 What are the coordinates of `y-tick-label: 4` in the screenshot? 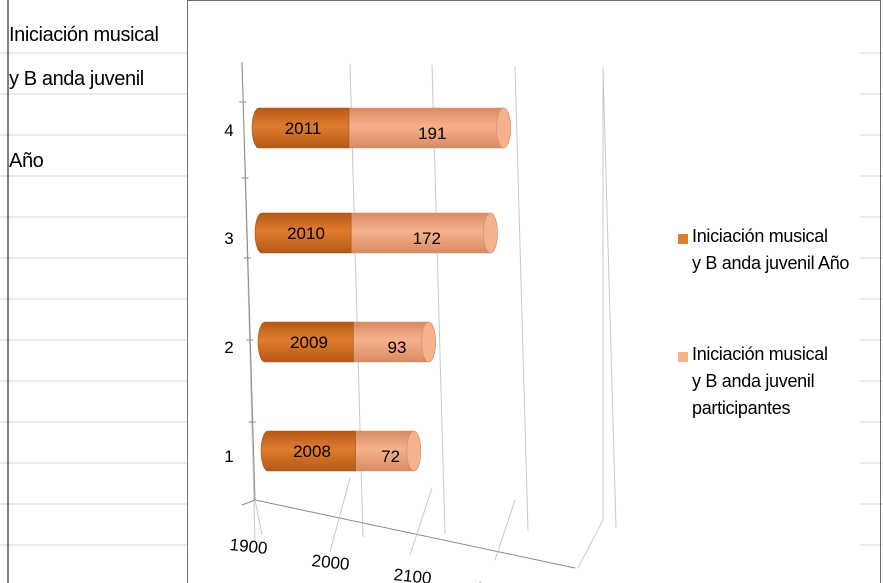 It's located at (228, 130).